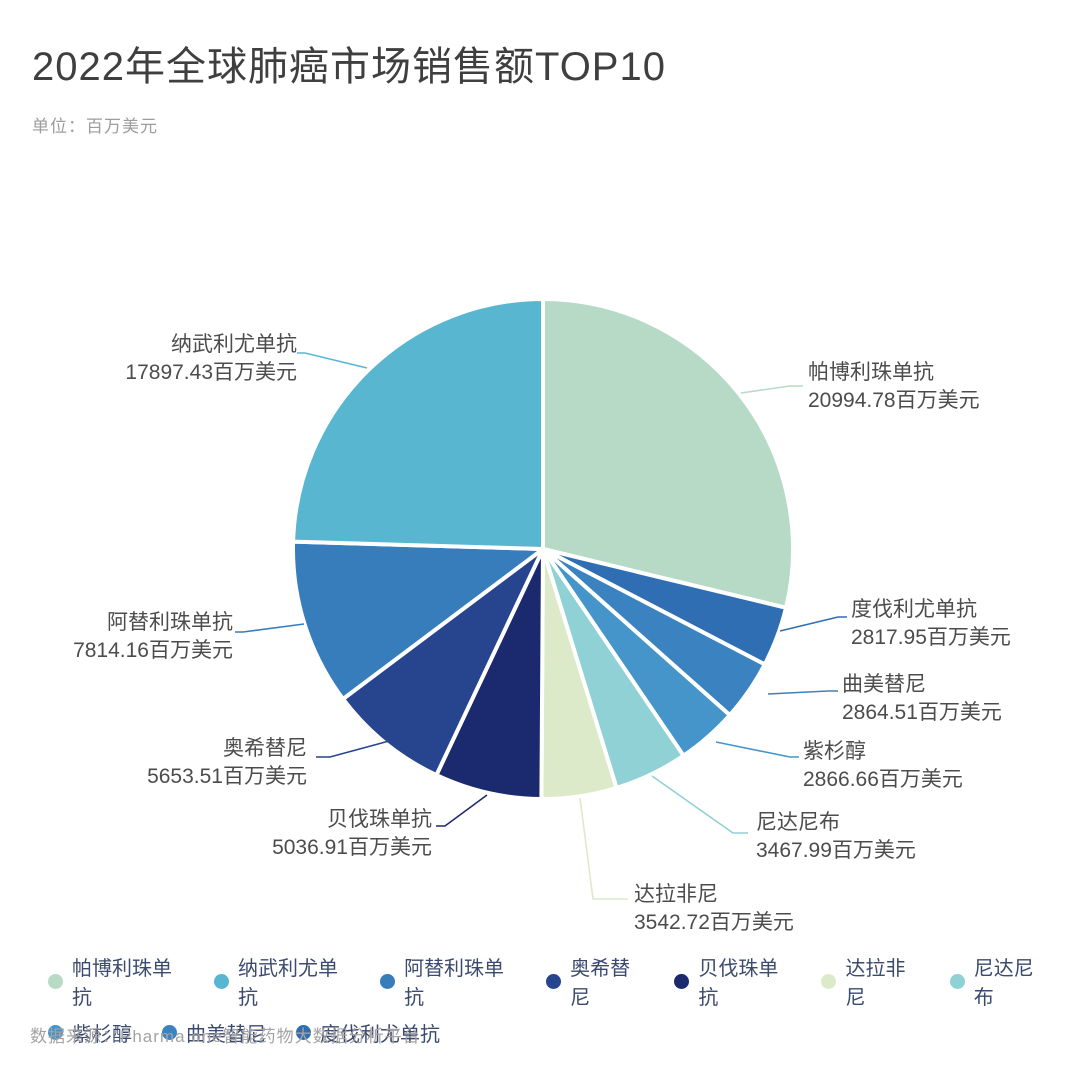 Image resolution: width=1080 pixels, height=1080 pixels. Describe the element at coordinates (757, 749) in the screenshot. I see `leader-line-紫杉醇` at that location.